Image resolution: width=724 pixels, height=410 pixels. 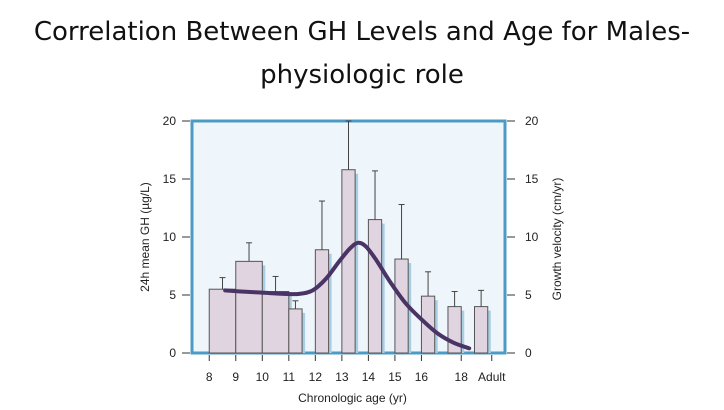 I want to click on y-right-tick-label: 15, so click(x=532, y=179).